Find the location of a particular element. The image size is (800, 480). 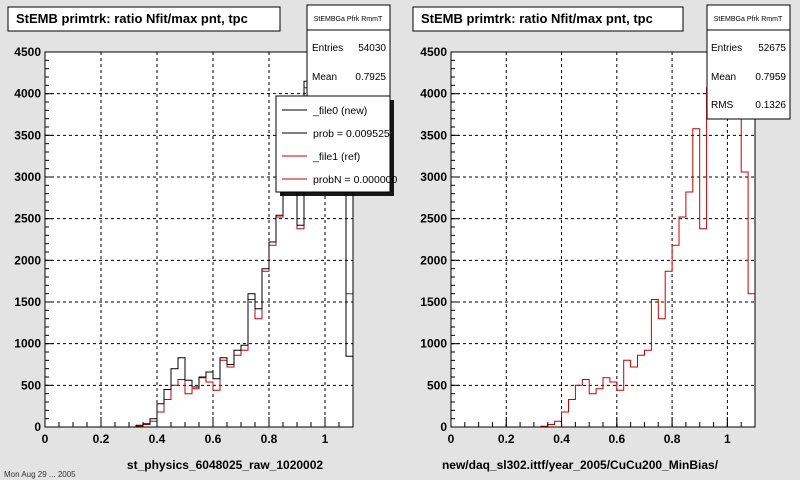

stats-mean-value: 0.7959 is located at coordinates (770, 77).